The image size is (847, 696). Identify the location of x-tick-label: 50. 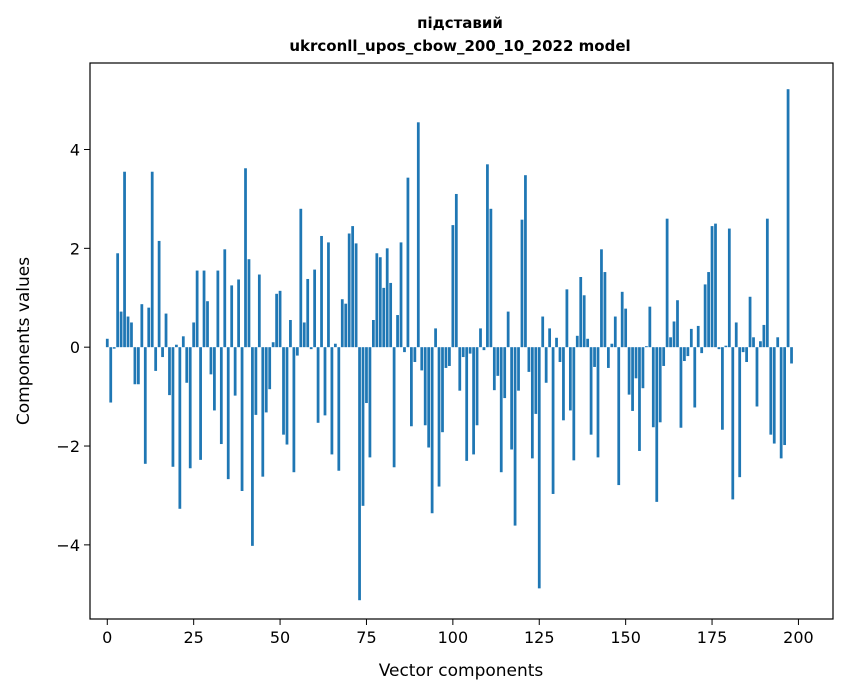
(280, 637).